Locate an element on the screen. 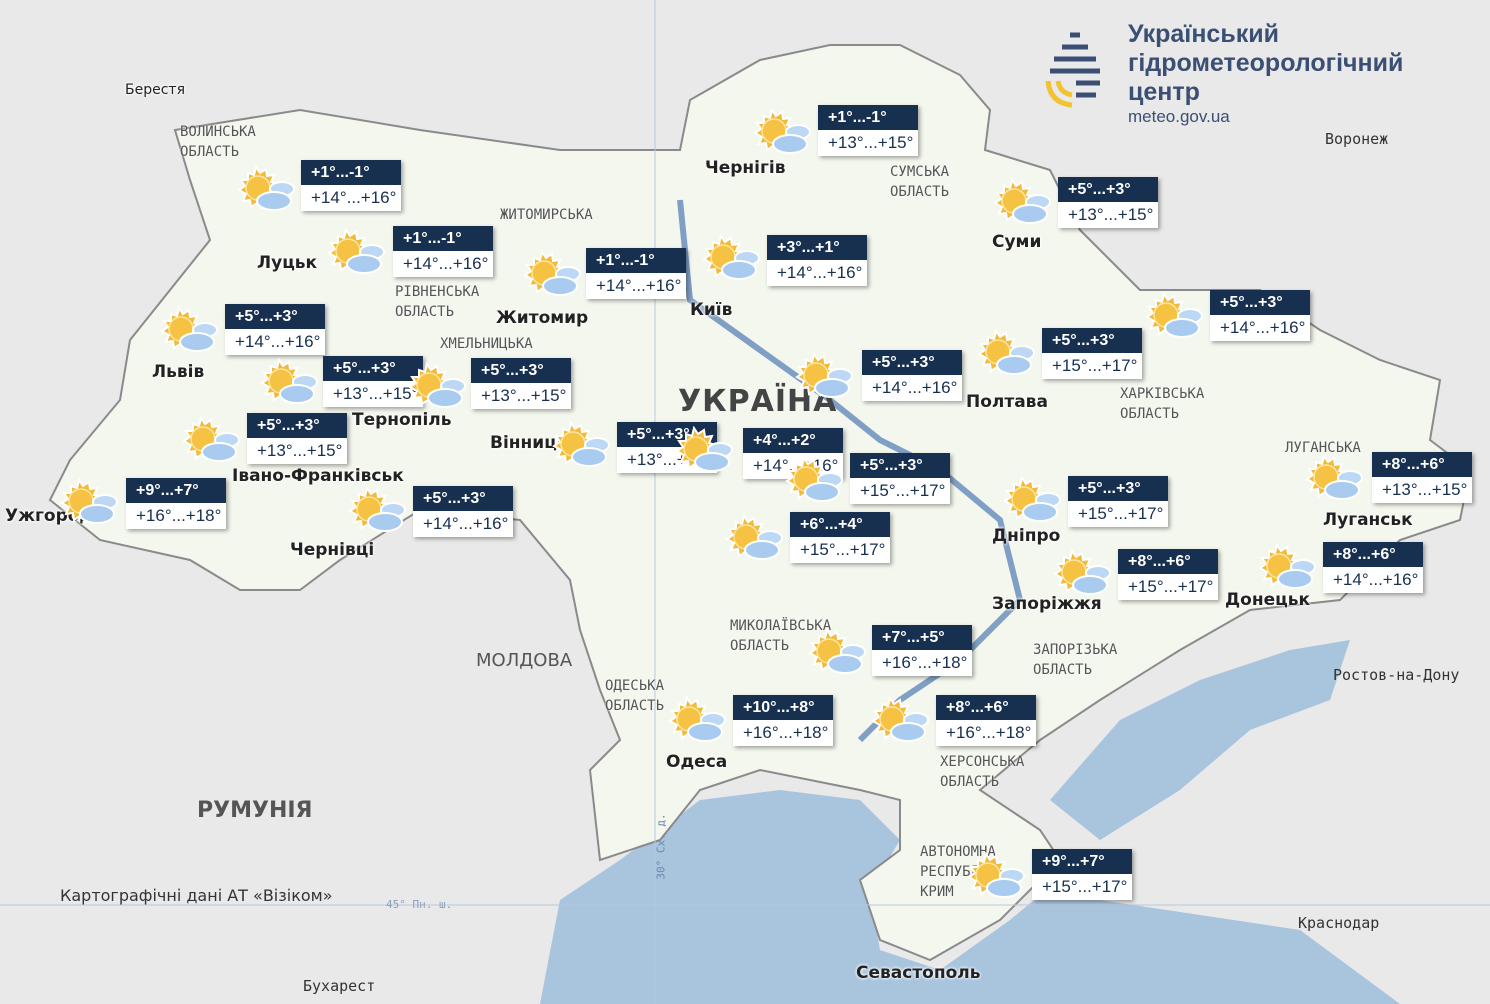  city-label: Чернігів is located at coordinates (745, 168).